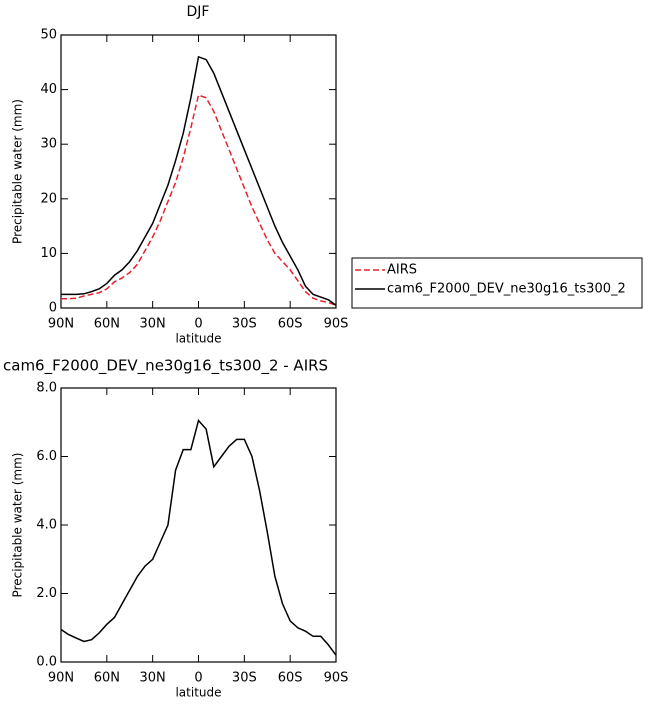  Describe the element at coordinates (46, 388) in the screenshot. I see `y-tick-label: 8.0` at that location.